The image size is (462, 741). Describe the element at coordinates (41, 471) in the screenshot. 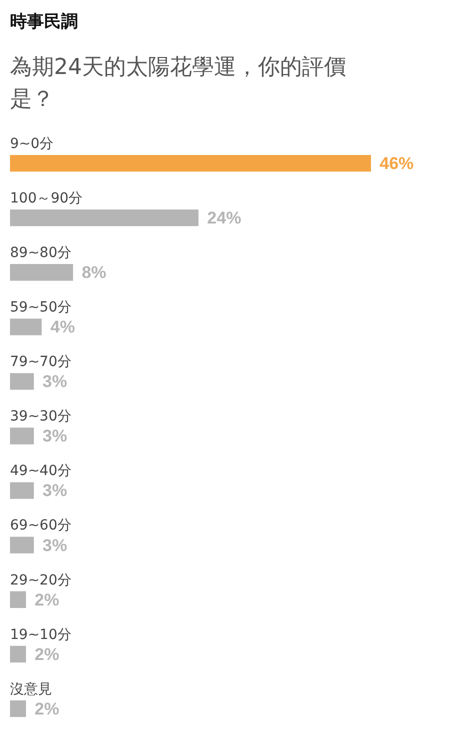

I see `y-tick-label: 49~40分` at that location.